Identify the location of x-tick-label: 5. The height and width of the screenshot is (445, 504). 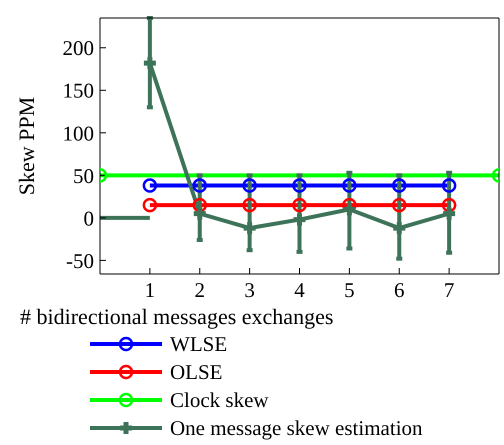
(349, 290).